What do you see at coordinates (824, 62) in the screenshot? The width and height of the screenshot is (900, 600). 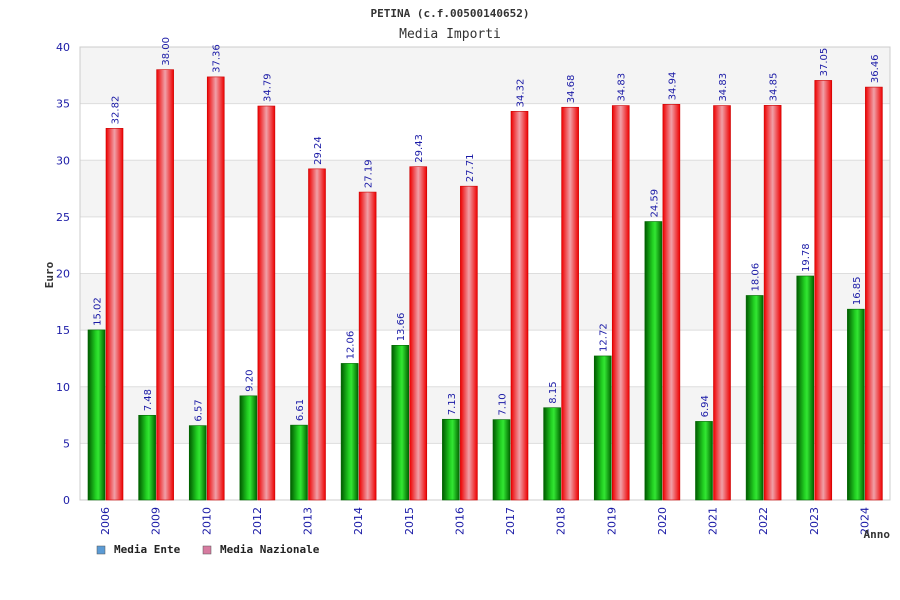 I see `data-label: 37.05` at bounding box center [824, 62].